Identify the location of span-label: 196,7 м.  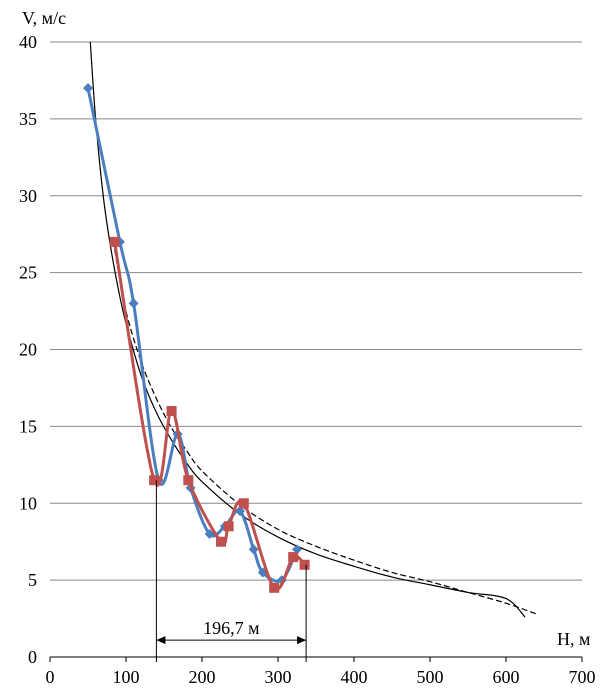
(231, 628).